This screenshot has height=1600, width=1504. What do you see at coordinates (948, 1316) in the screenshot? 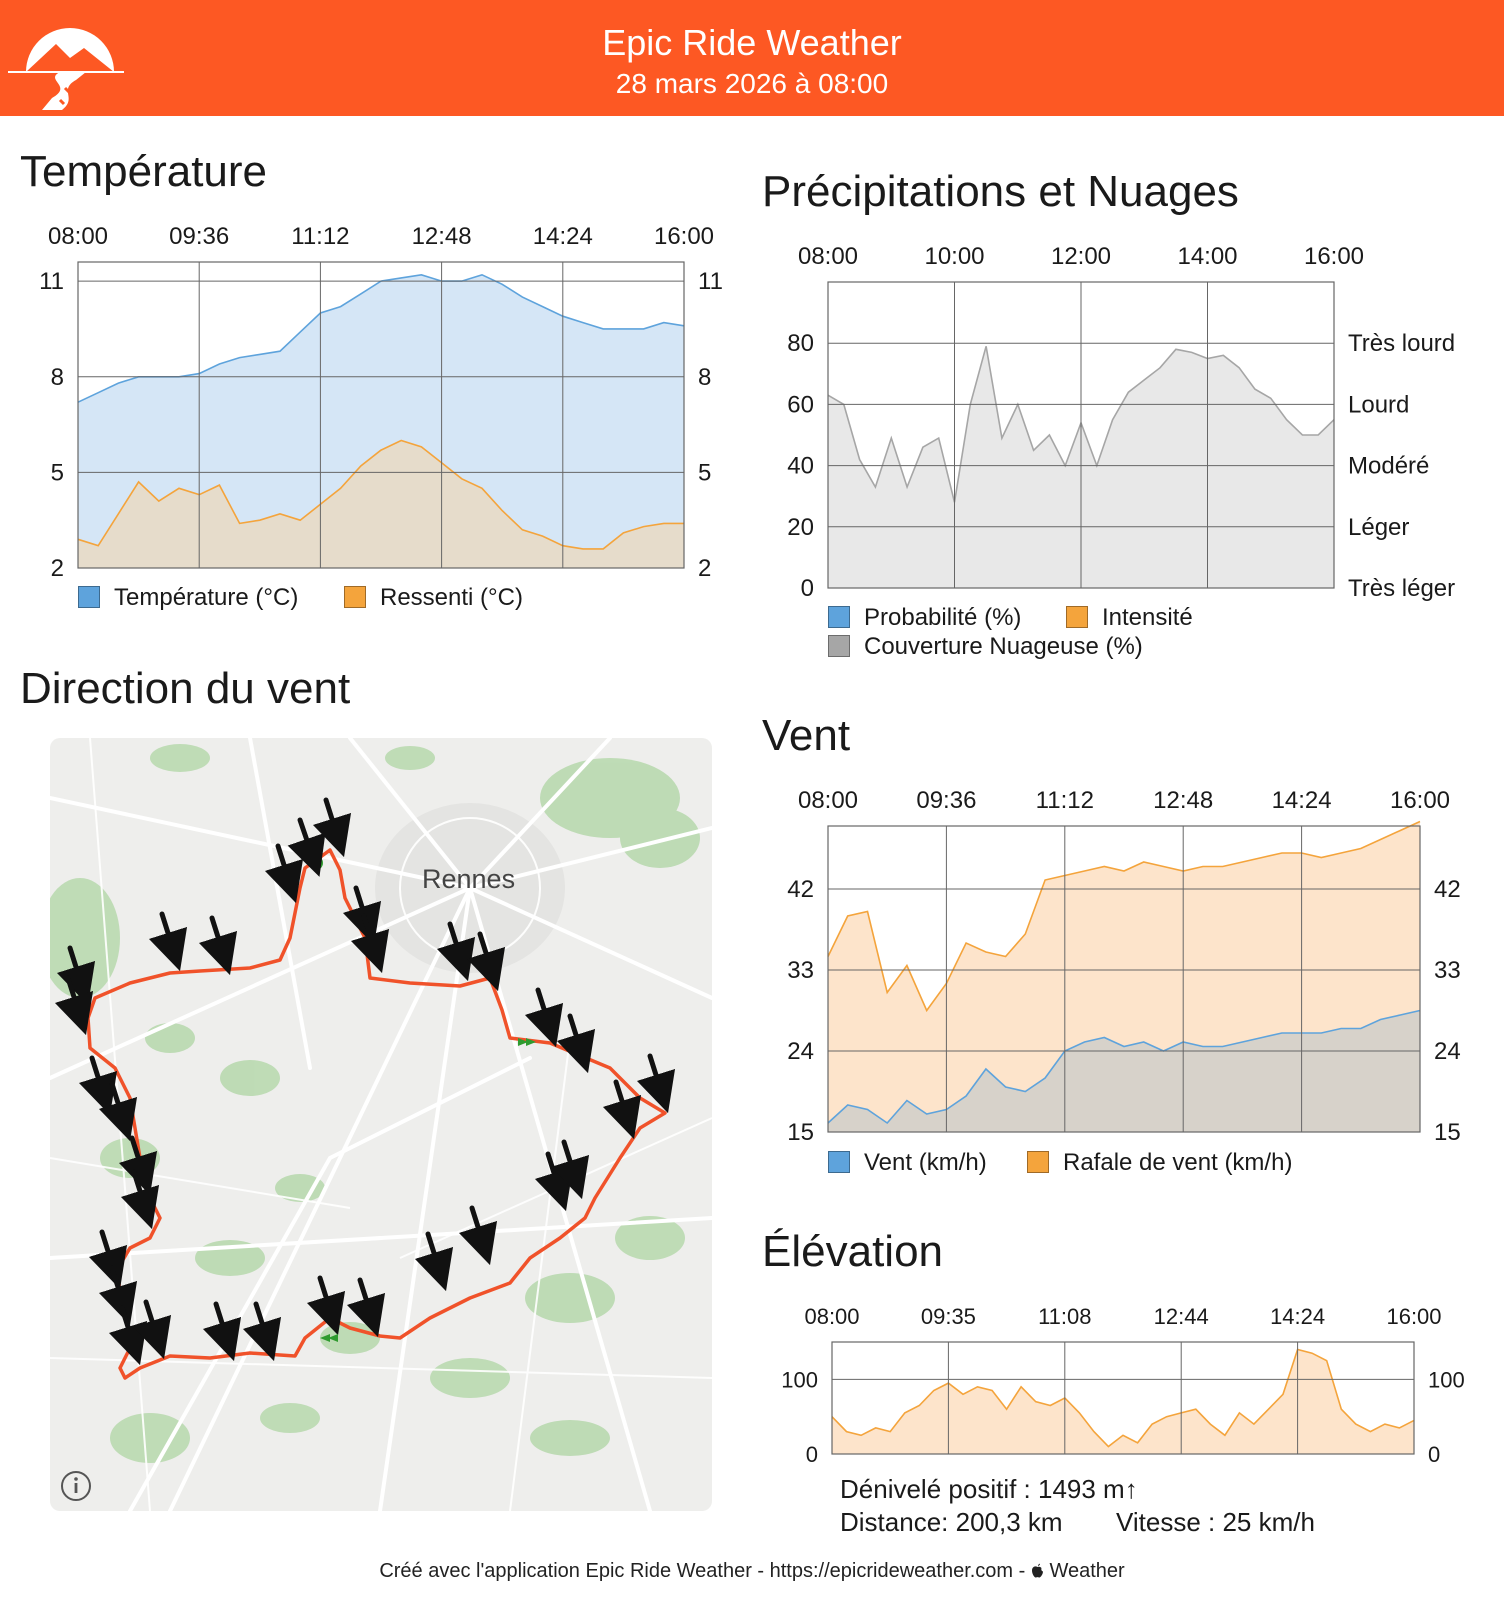
I see `x-tick-label: 09:35` at bounding box center [948, 1316].